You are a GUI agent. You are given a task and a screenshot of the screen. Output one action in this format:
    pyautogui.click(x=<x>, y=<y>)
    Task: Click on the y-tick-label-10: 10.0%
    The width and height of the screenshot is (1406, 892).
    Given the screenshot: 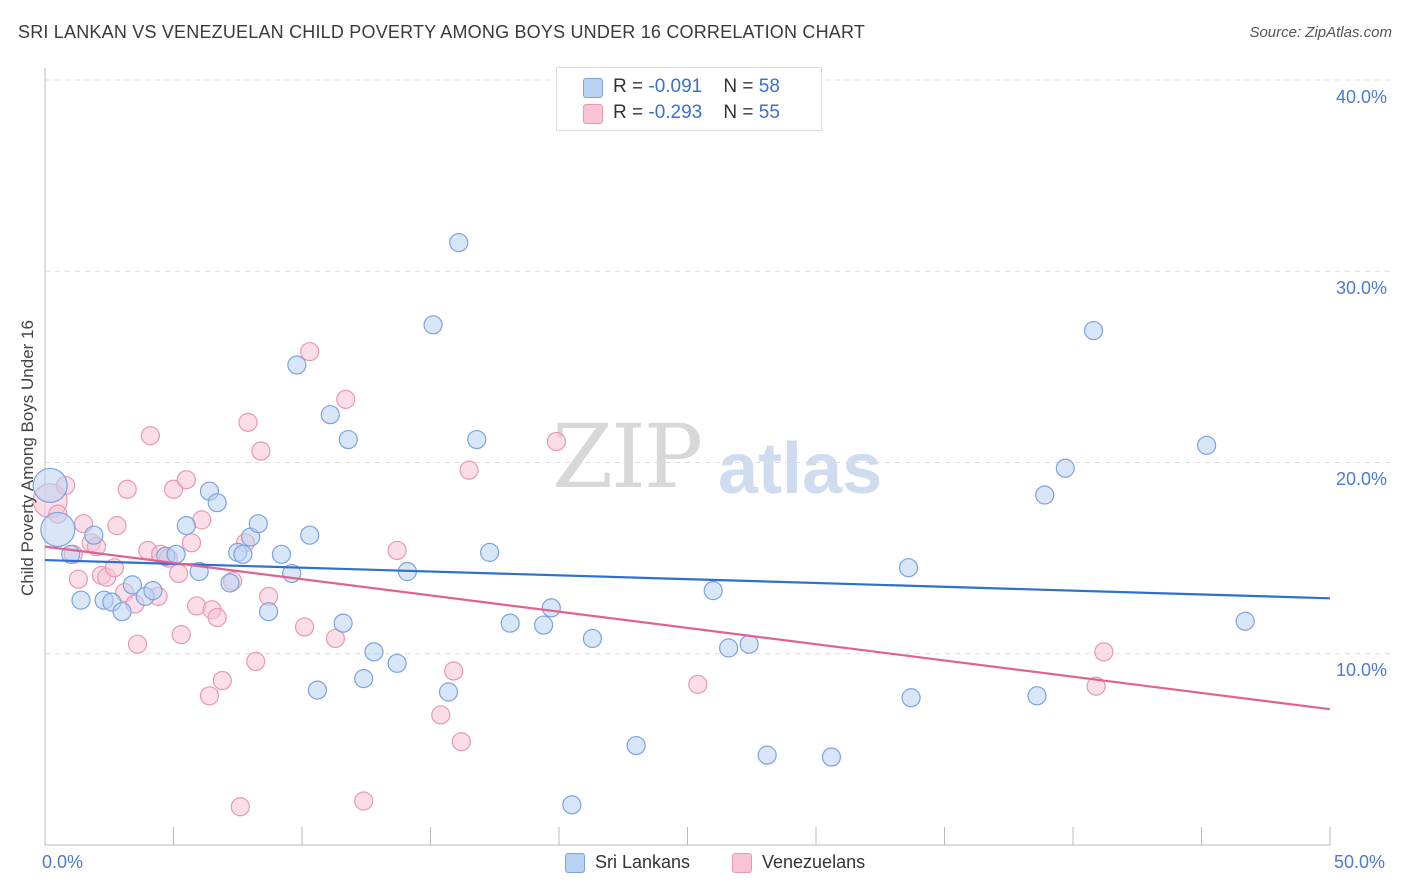 What is the action you would take?
    pyautogui.click(x=1362, y=670)
    